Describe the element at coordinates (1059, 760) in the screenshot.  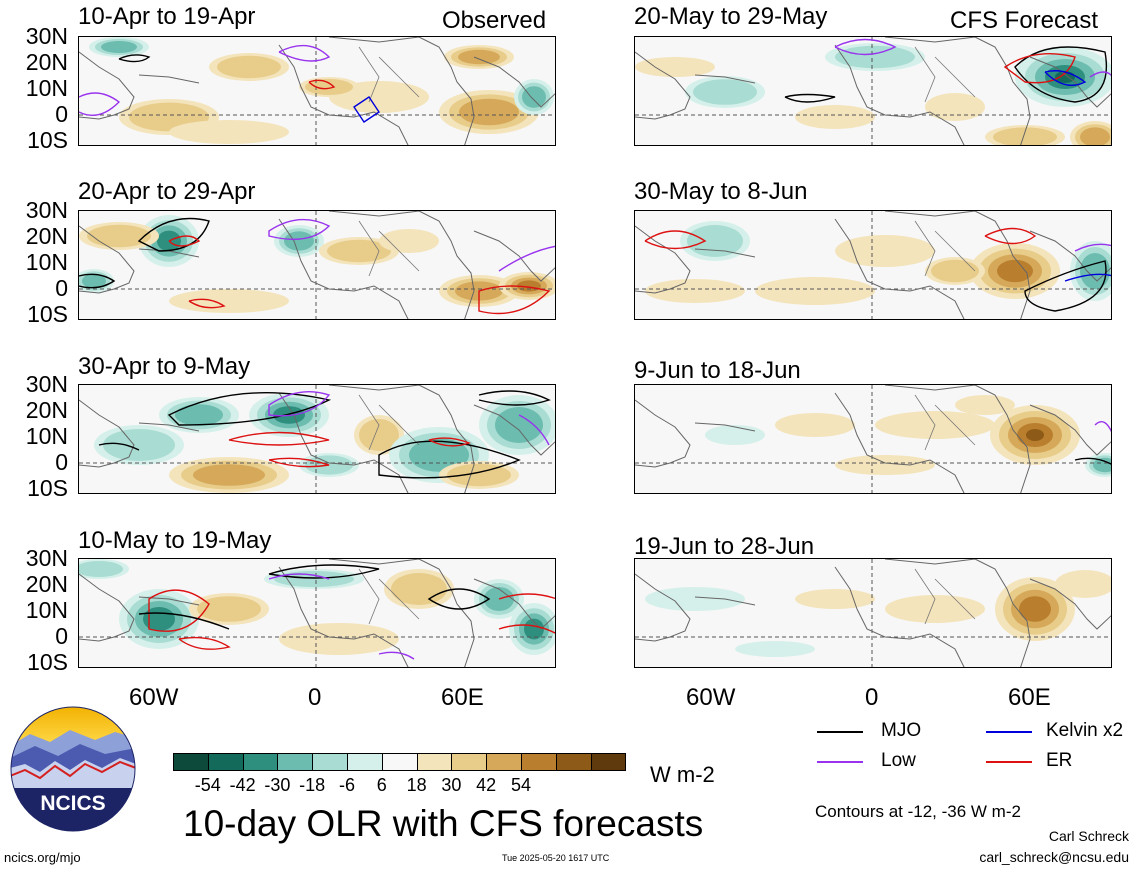
I see `legend-label-er: ER` at that location.